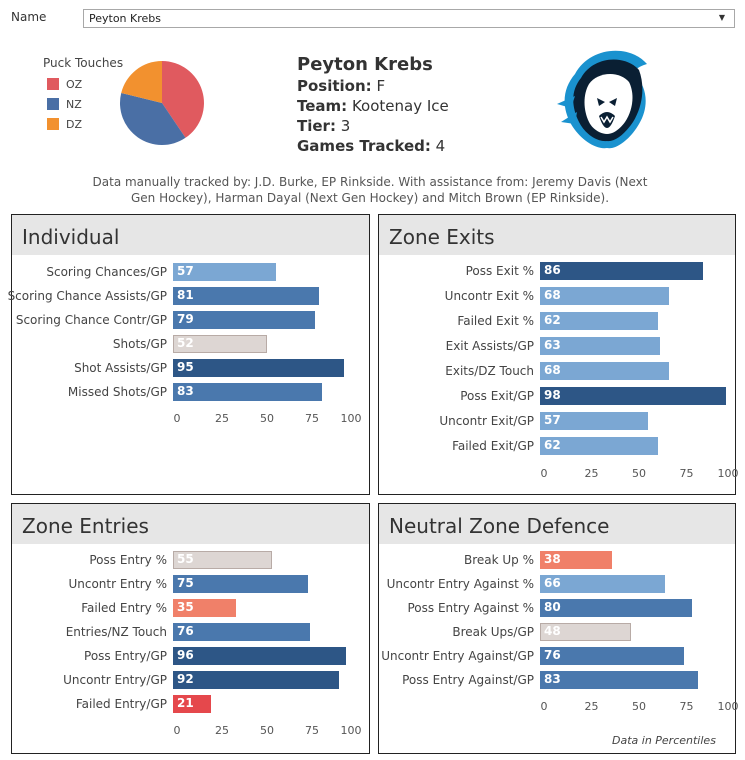  I want to click on bar-category-label: Uncontr Exit/GP, so click(486, 421).